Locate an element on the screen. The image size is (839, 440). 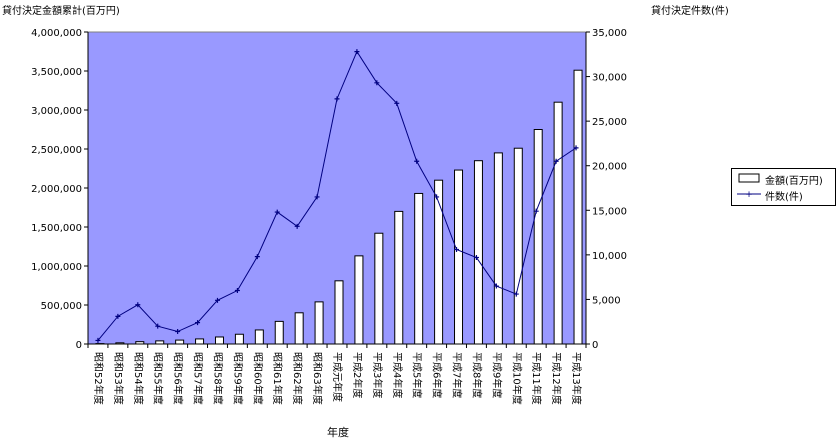
y-left-axis-title: 貸付決定金額累計(百万円) is located at coordinates (61, 11).